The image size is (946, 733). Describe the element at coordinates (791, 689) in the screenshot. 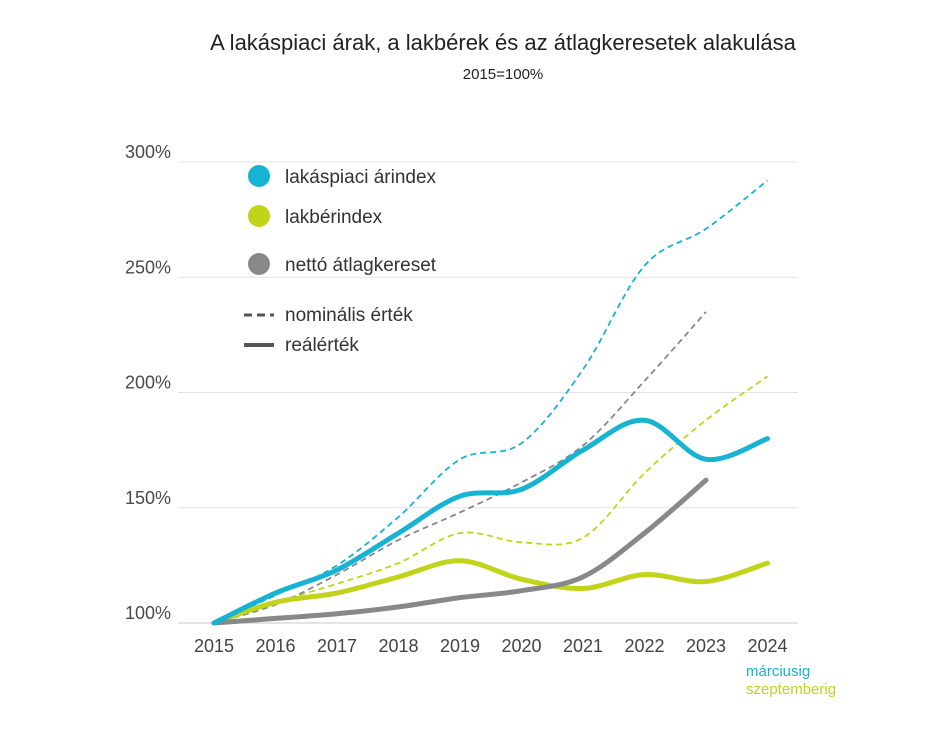

I see `annotation-szeptemberig: szeptemberig` at that location.